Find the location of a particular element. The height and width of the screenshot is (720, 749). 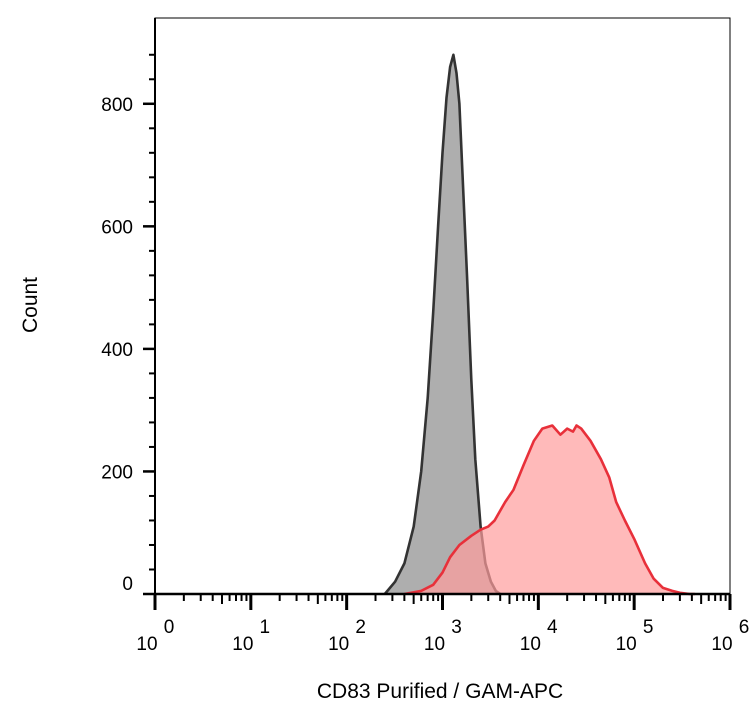

y-axis: 0 200 400 600 800 is located at coordinates (128, 307).